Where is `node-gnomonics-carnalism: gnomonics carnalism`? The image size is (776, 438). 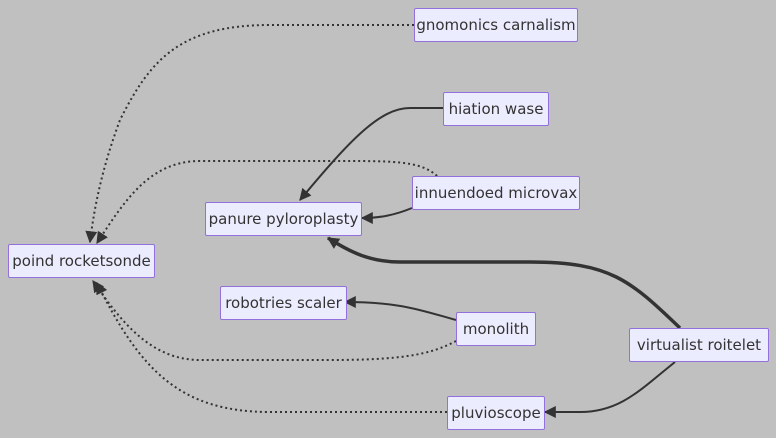 node-gnomonics-carnalism: gnomonics carnalism is located at coordinates (496, 25).